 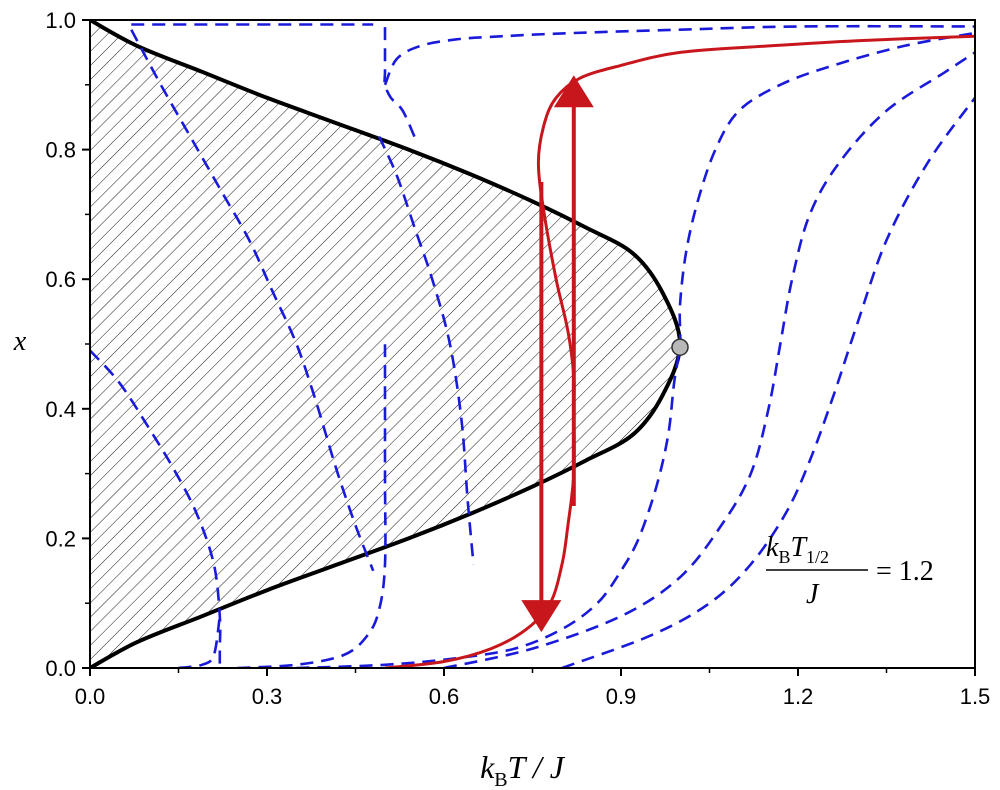 What do you see at coordinates (20, 341) in the screenshot?
I see `y-axis-label: x` at bounding box center [20, 341].